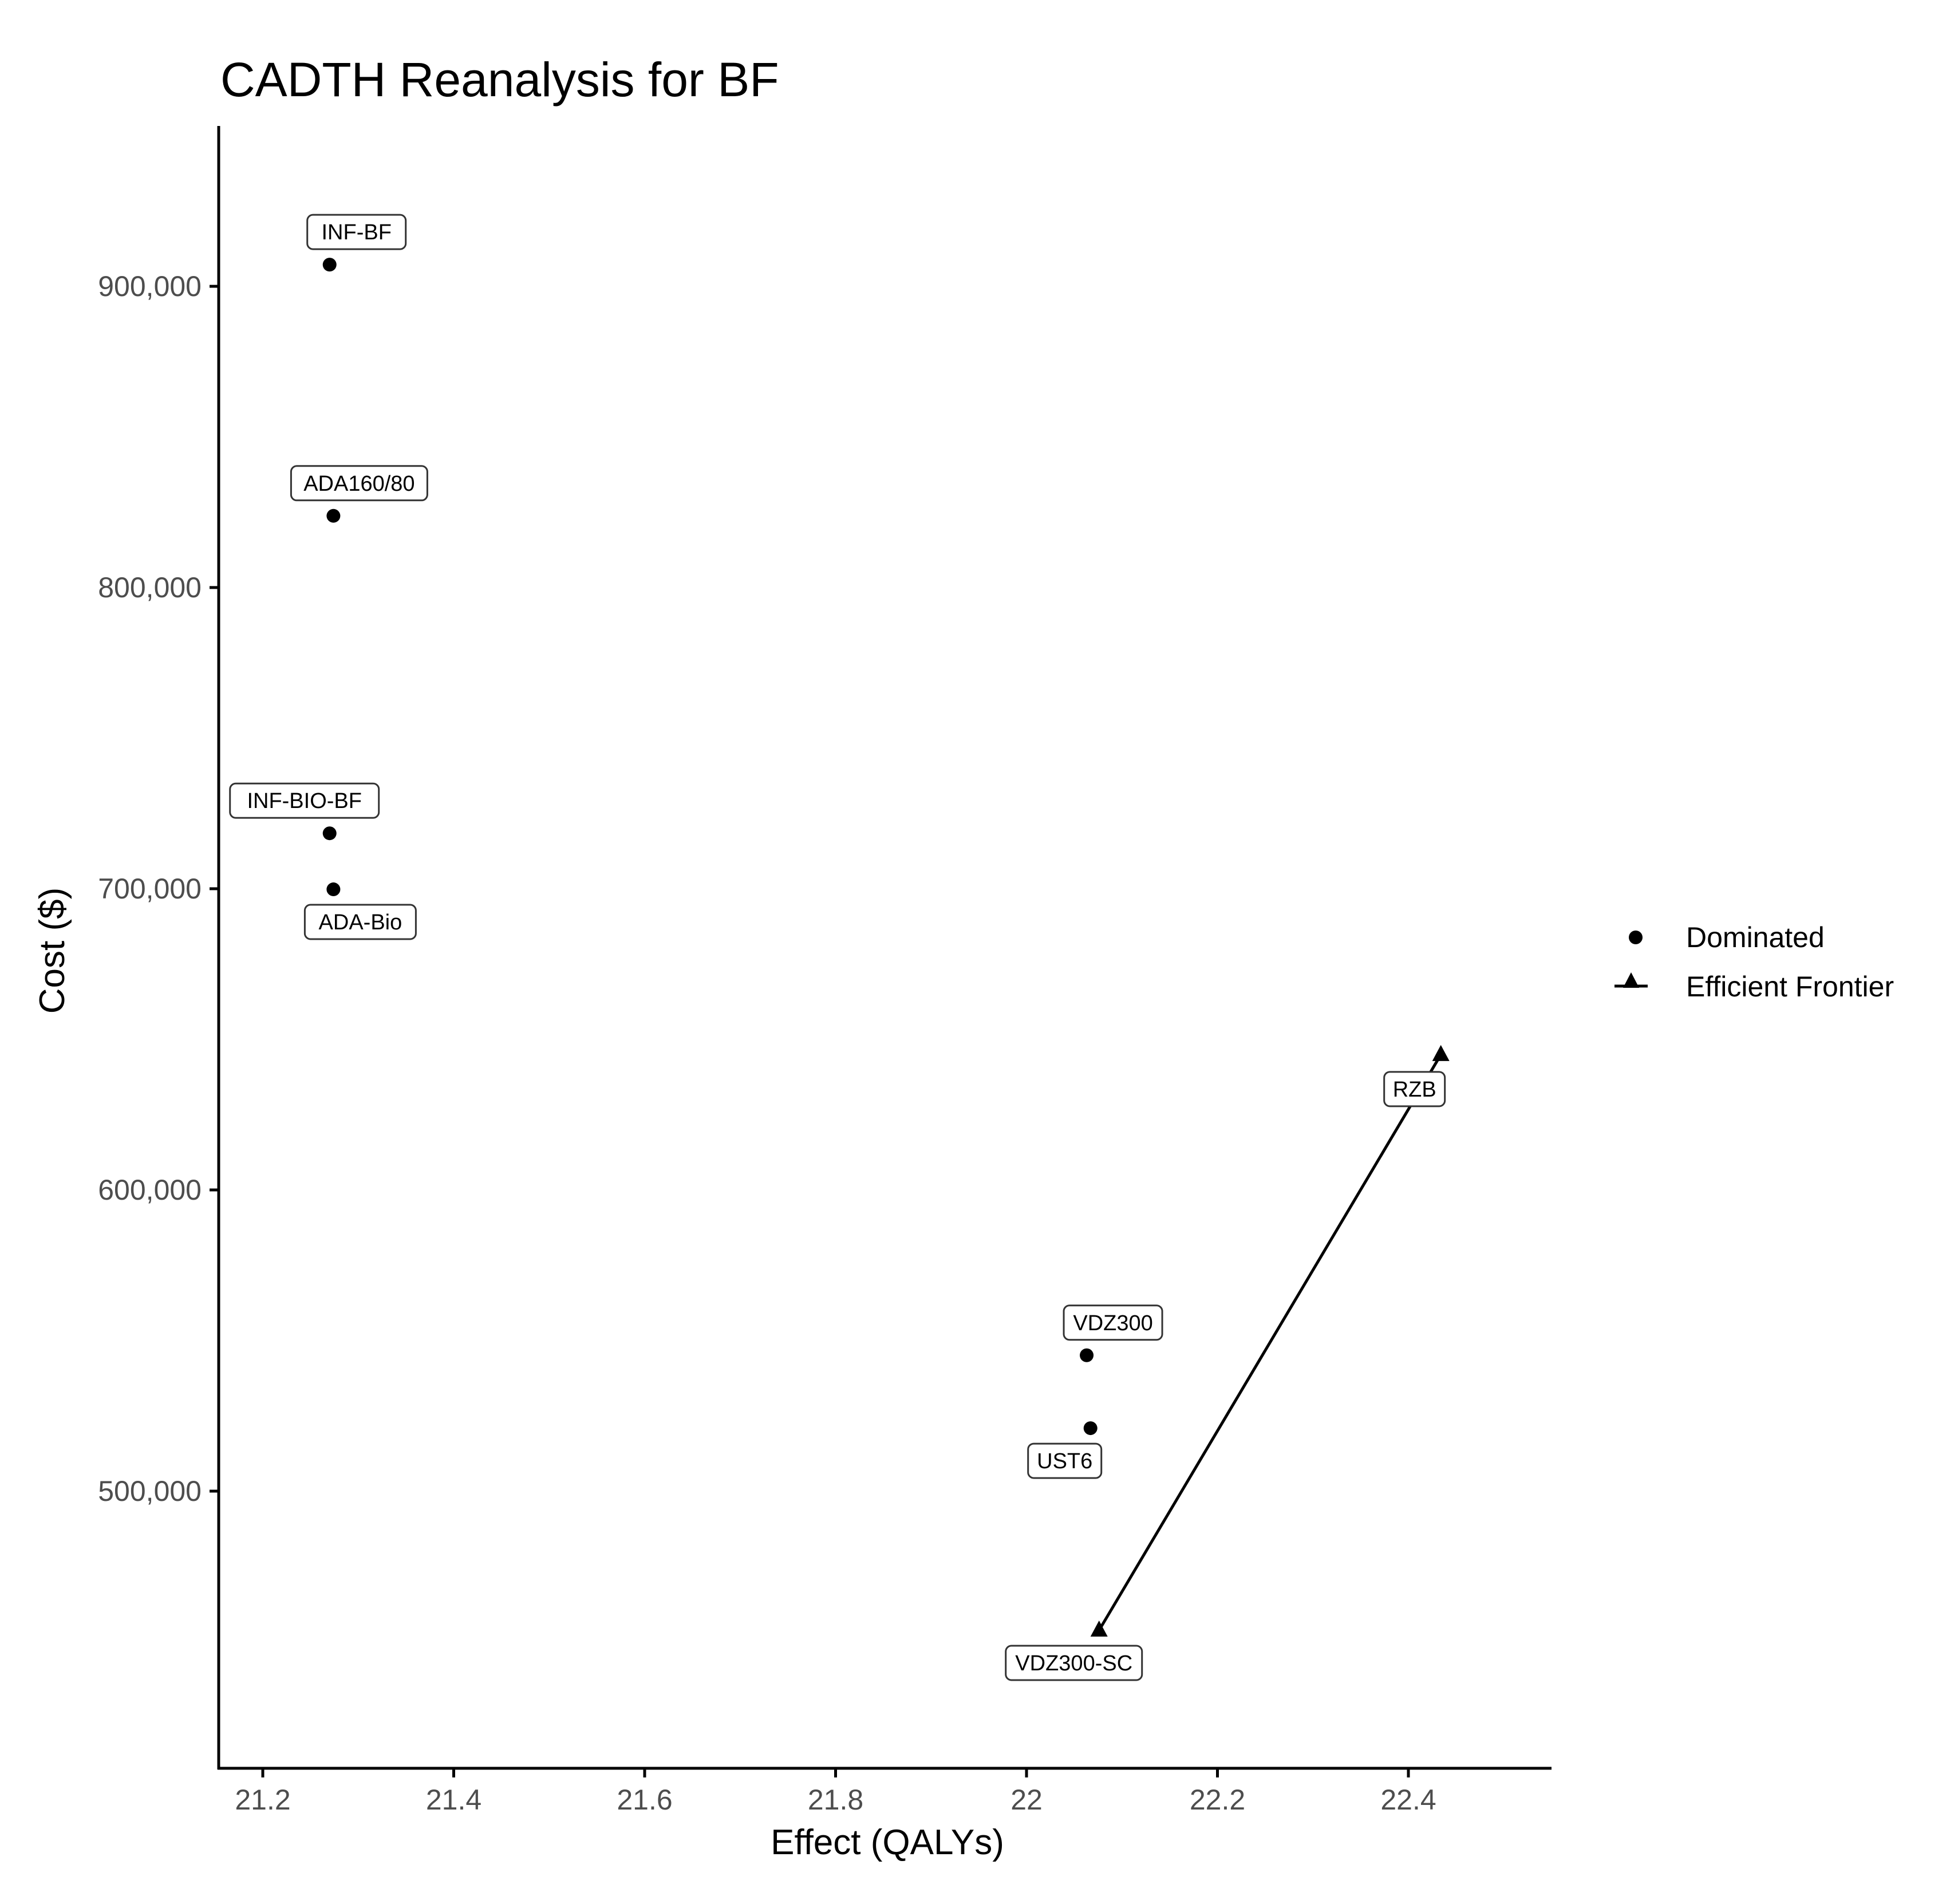 The image size is (1958, 1904). I want to click on point-label: RZB, so click(1415, 1089).